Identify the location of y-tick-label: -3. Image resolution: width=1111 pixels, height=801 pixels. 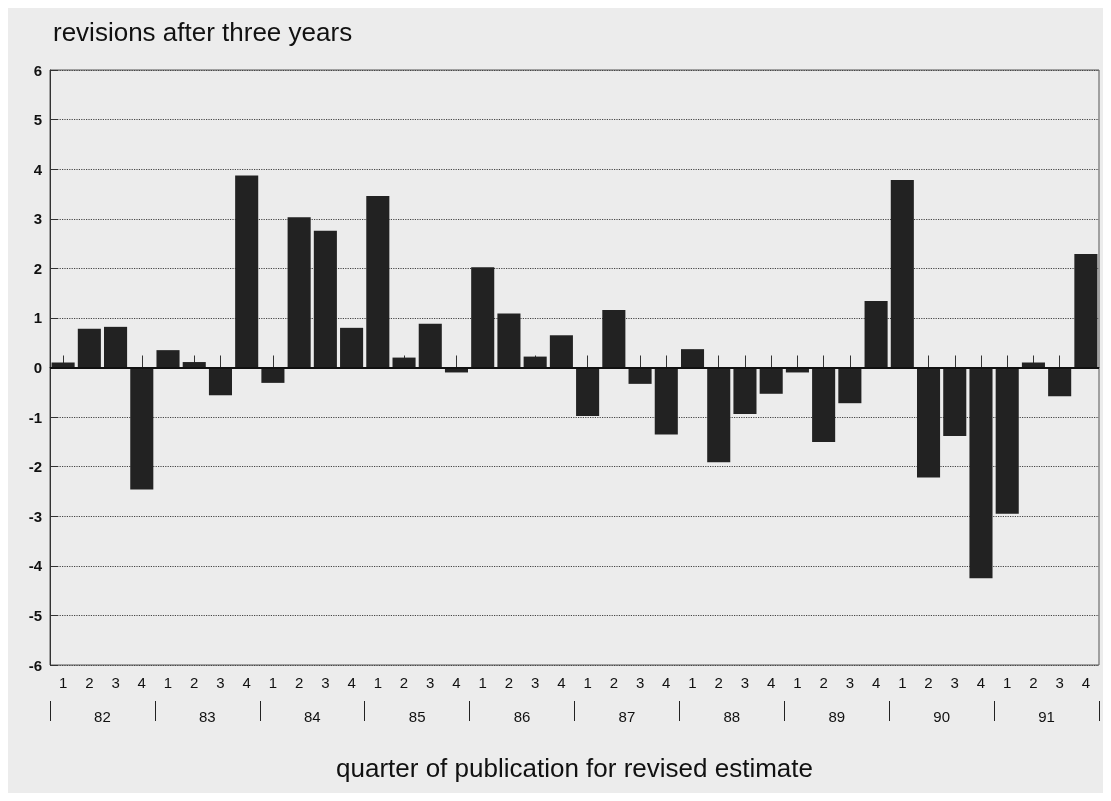
(35, 516).